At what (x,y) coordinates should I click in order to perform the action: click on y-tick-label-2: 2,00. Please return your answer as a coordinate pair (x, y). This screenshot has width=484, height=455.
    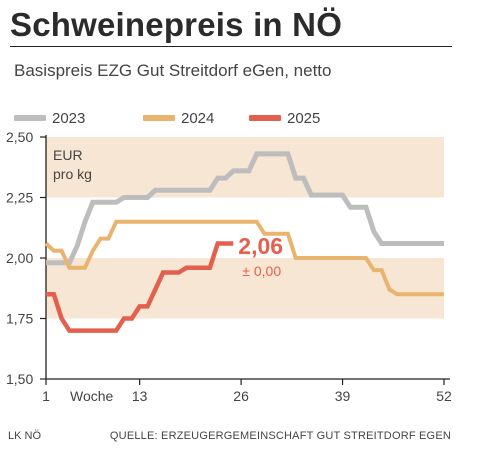
    Looking at the image, I should click on (19, 258).